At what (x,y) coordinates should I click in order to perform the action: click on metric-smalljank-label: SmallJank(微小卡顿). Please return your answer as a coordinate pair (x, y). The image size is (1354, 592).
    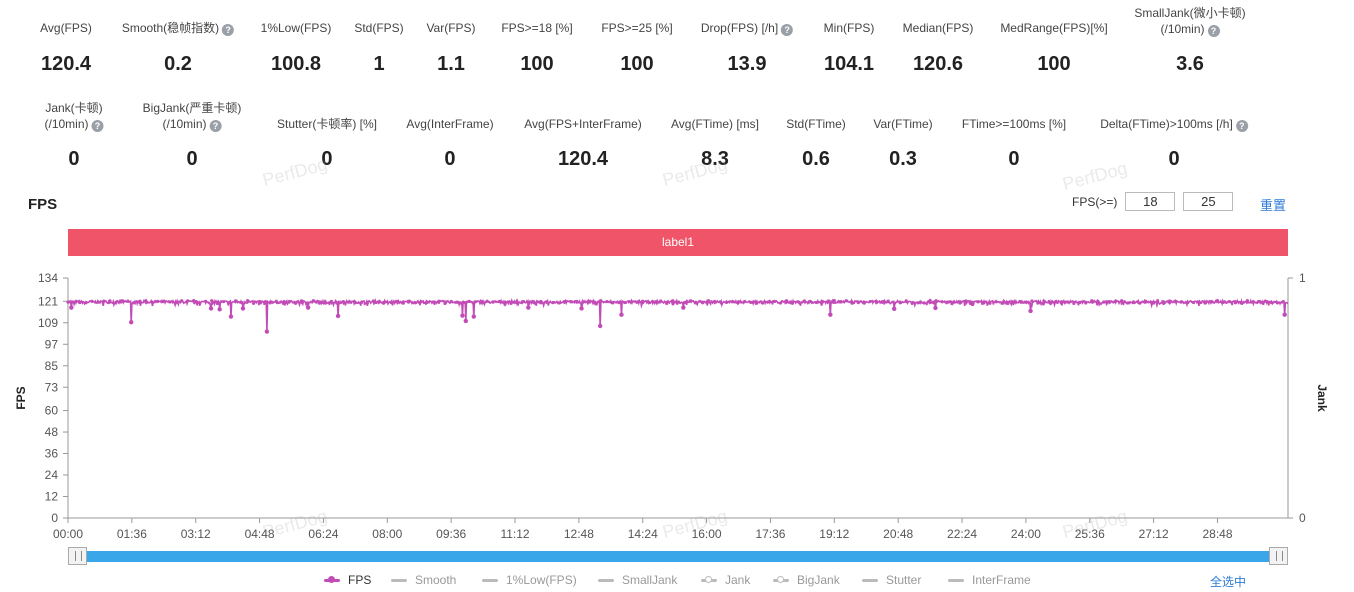
    Looking at the image, I should click on (1190, 13).